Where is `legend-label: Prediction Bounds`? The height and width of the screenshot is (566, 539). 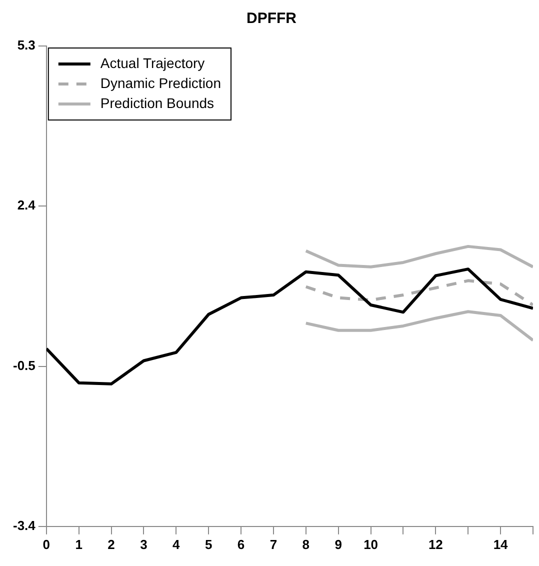
legend-label: Prediction Bounds is located at coordinates (157, 102).